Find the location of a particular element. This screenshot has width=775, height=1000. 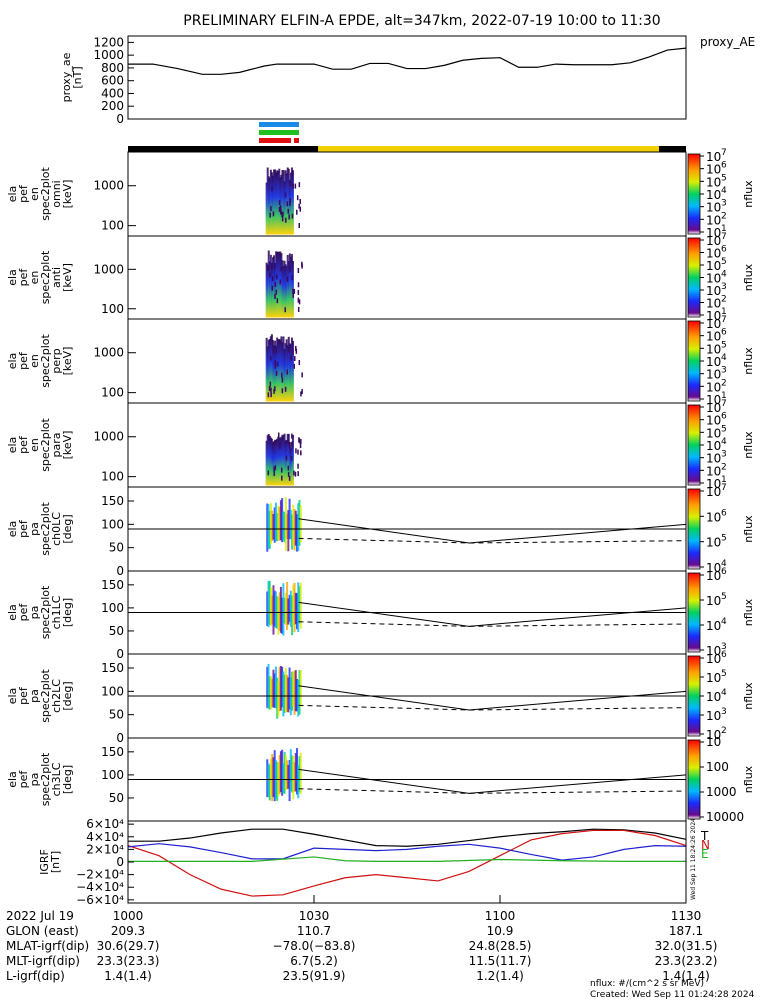

footer-row-glon: GLON (east) 209.3 110.7 10.9 187.1 is located at coordinates (354, 931).